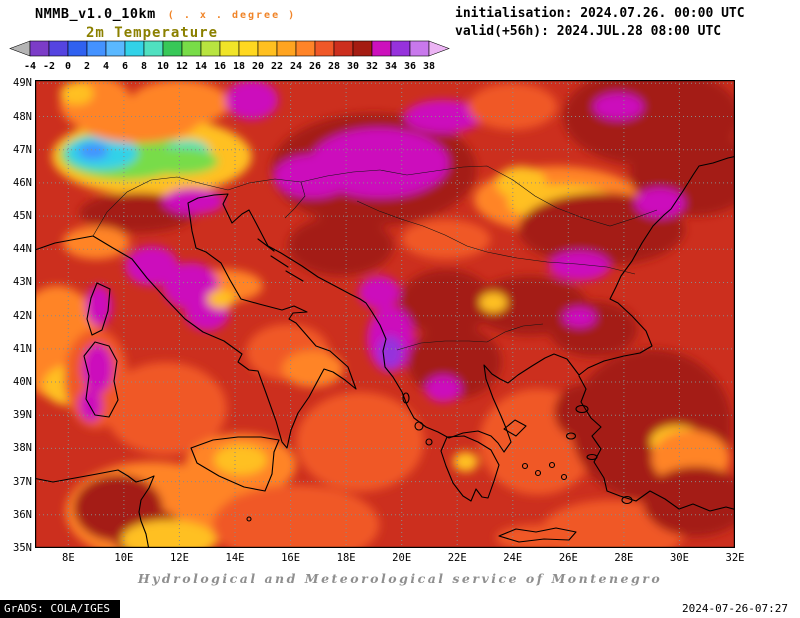  What do you see at coordinates (588, 31) in the screenshot?
I see `valid-line: valid(+56h): 2024.JUL.28 08:00 UTC` at bounding box center [588, 31].